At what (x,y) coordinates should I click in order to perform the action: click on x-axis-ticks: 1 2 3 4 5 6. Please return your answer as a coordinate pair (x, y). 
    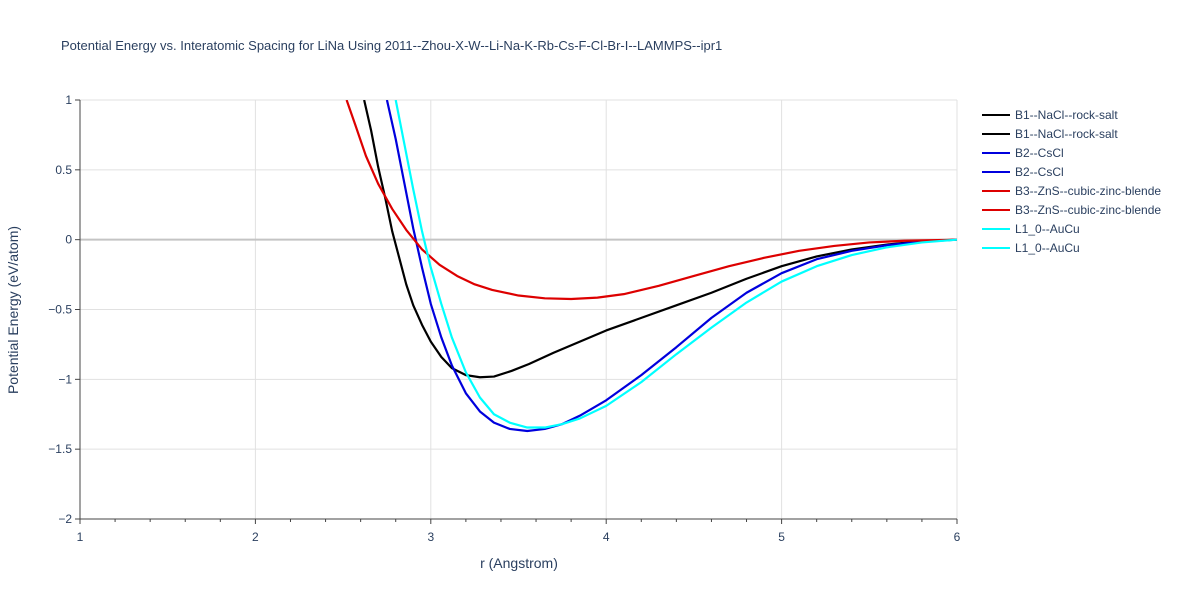
    Looking at the image, I should click on (519, 531).